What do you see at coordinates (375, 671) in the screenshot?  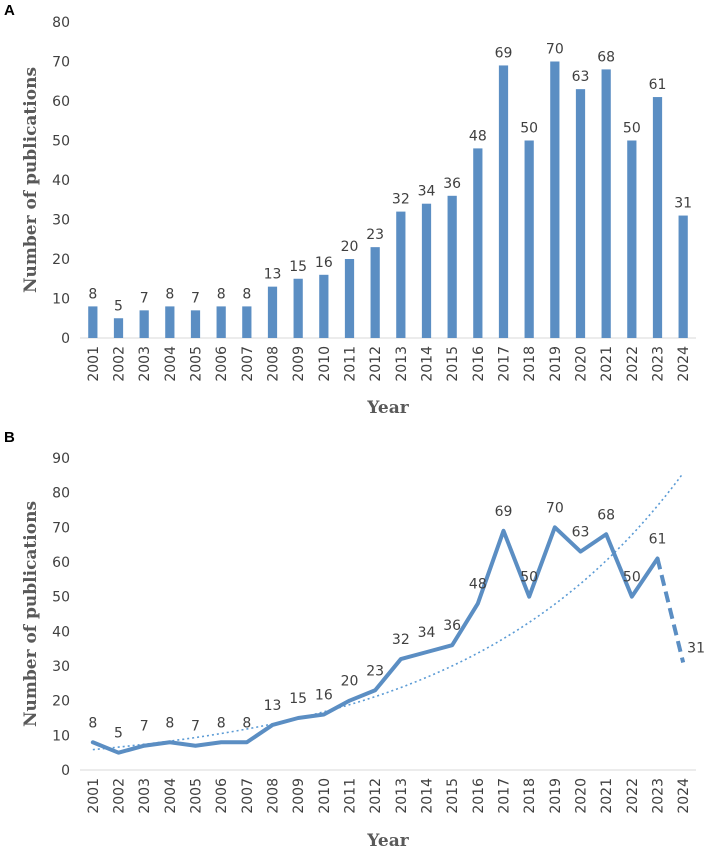 I see `data-label: 23` at bounding box center [375, 671].